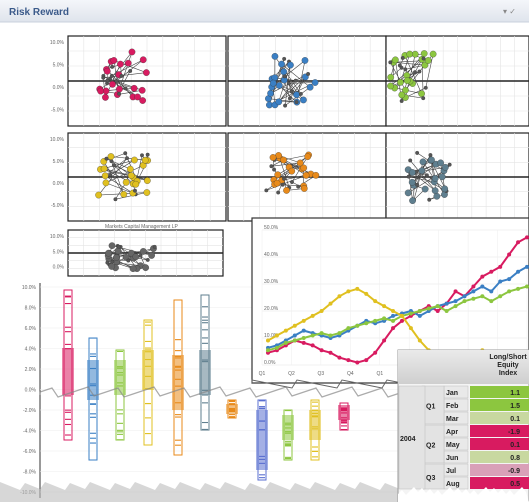  What do you see at coordinates (486, 431) in the screenshot?
I see `table-row: Apr -1.9` at bounding box center [486, 431].